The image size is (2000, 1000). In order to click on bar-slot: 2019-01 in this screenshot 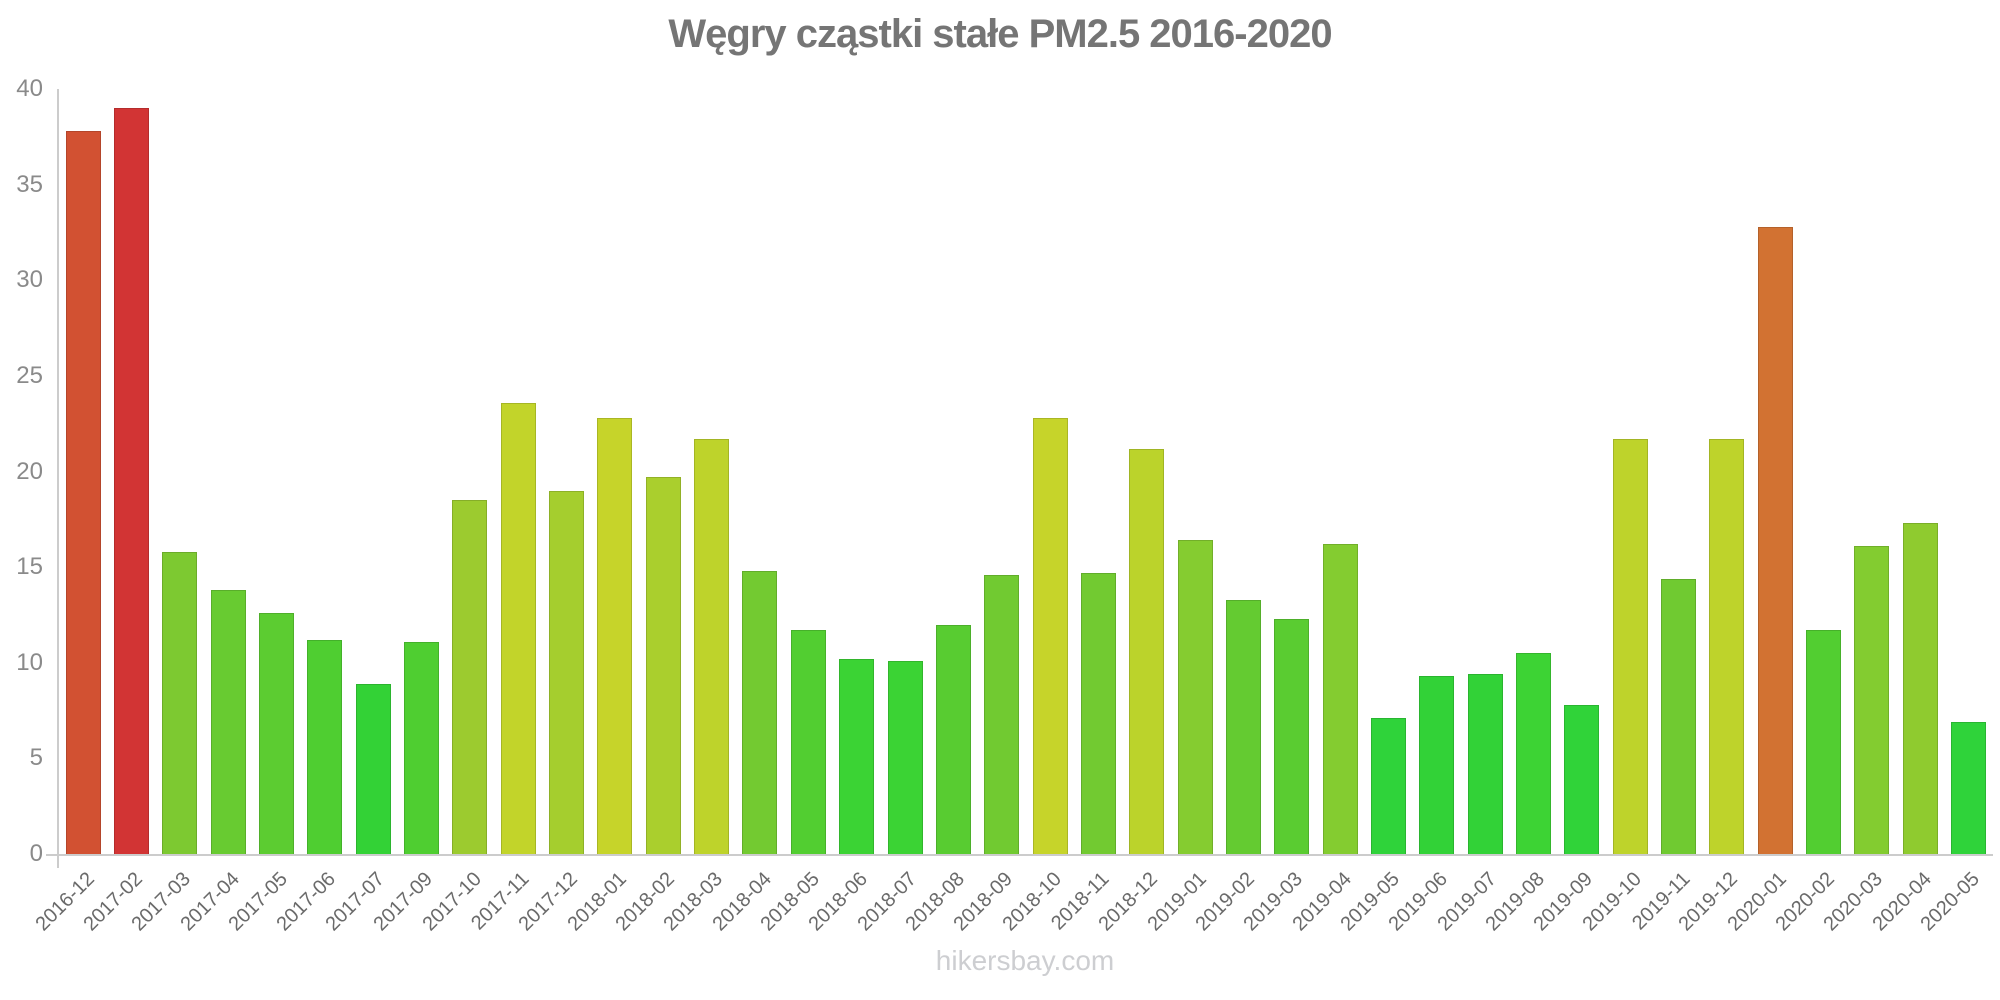, I will do `click(1181, 512)`.